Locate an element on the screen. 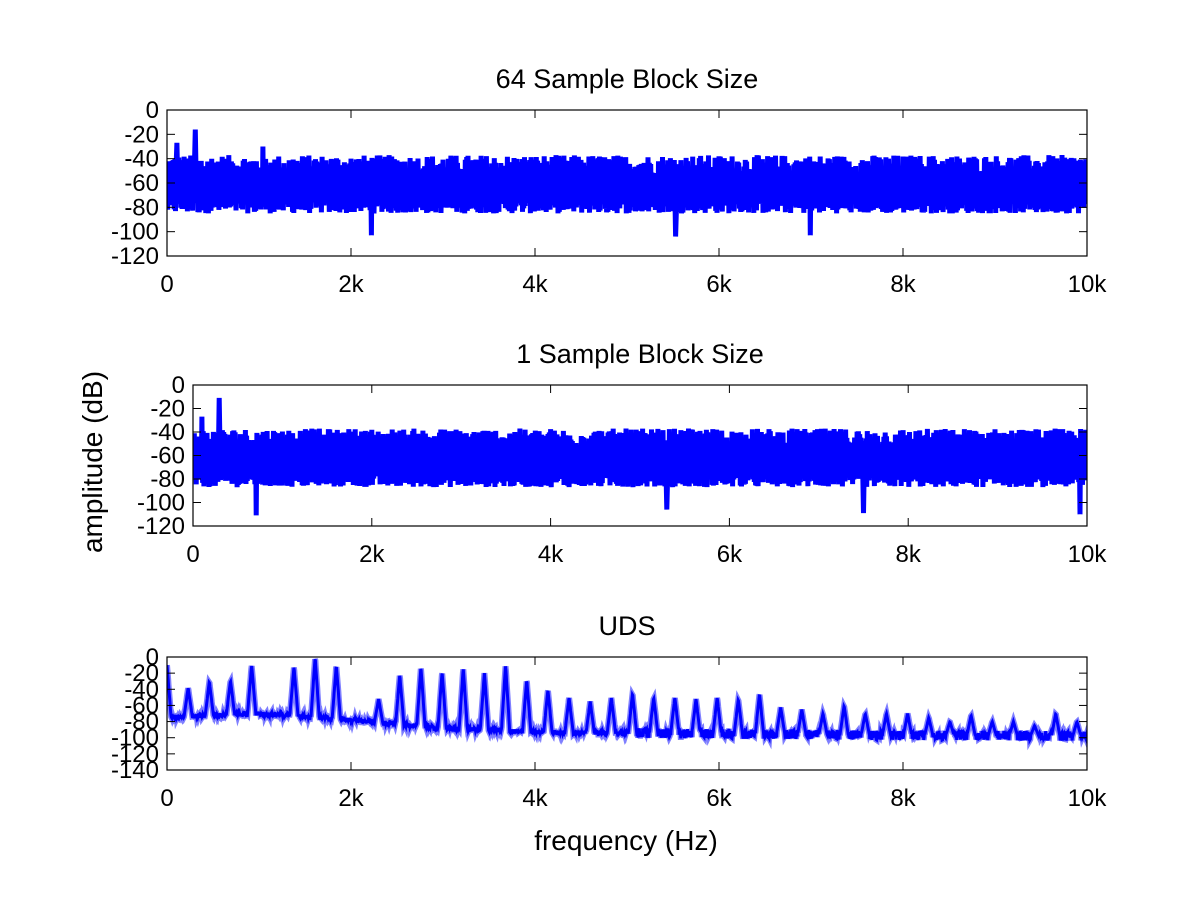  shared-y-axis-label: amplitude (dB) is located at coordinates (92, 462).